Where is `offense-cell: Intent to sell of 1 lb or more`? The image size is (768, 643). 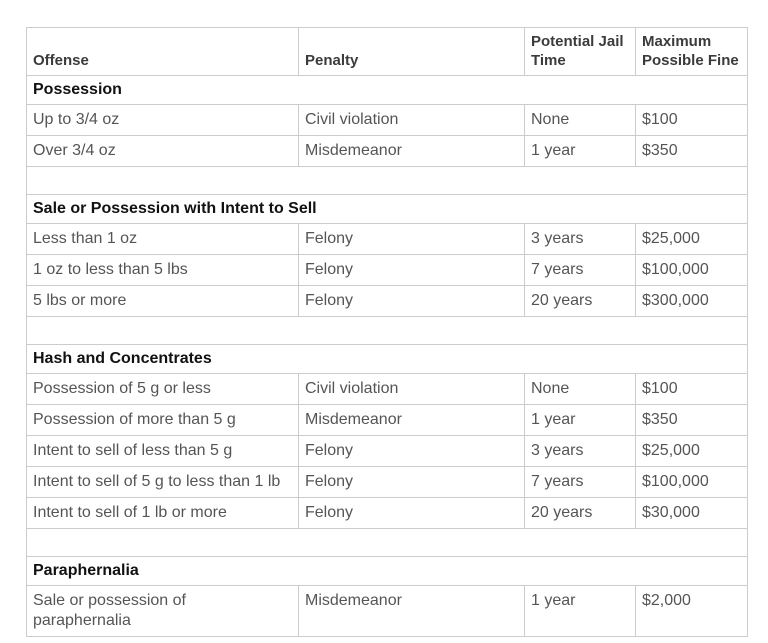 offense-cell: Intent to sell of 1 lb or more is located at coordinates (162, 513).